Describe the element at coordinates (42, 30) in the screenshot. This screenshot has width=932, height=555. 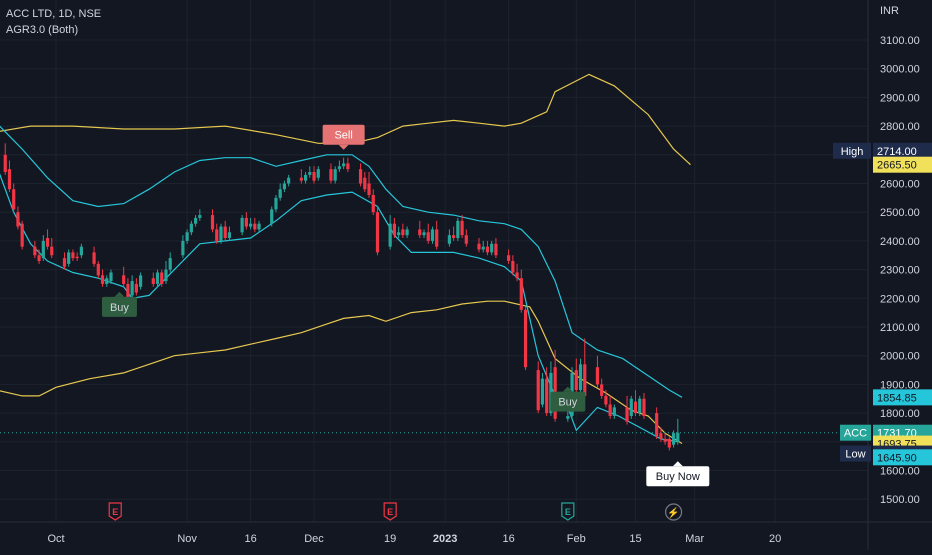
I see `indicator-title: AGR3.0 (Both)` at that location.